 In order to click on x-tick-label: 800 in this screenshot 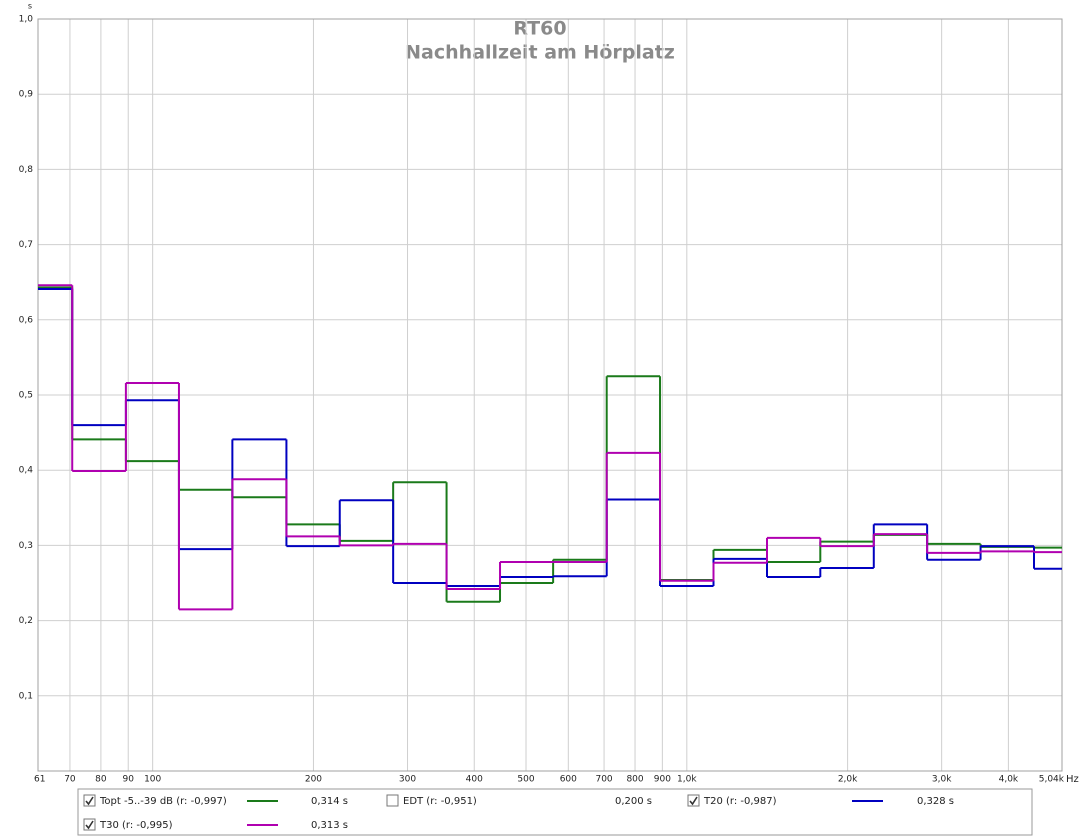, I will do `click(634, 780)`.